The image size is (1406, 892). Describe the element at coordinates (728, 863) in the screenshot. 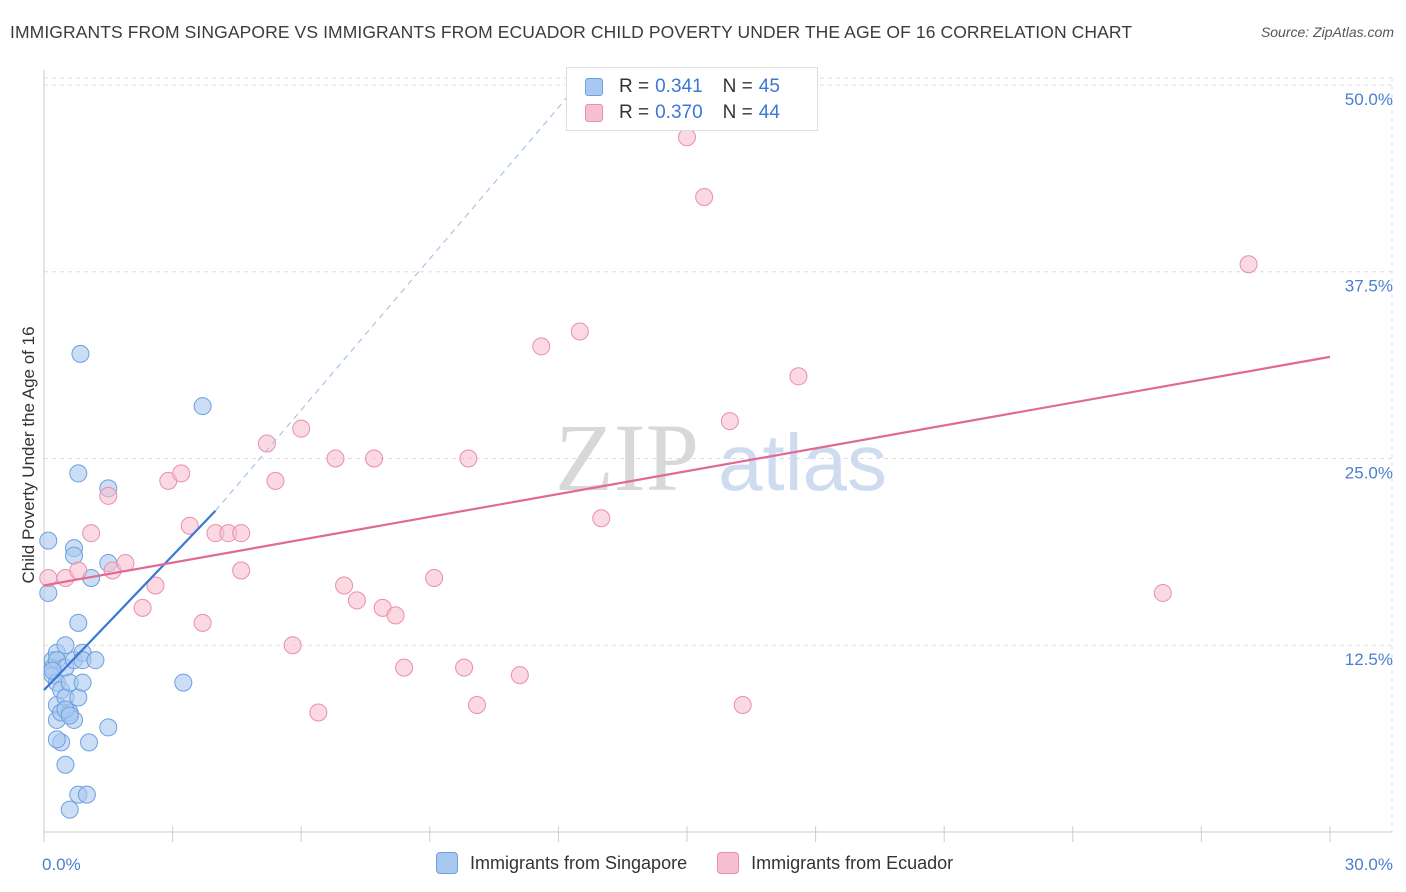

I see `ecuador-legend-swatch` at that location.